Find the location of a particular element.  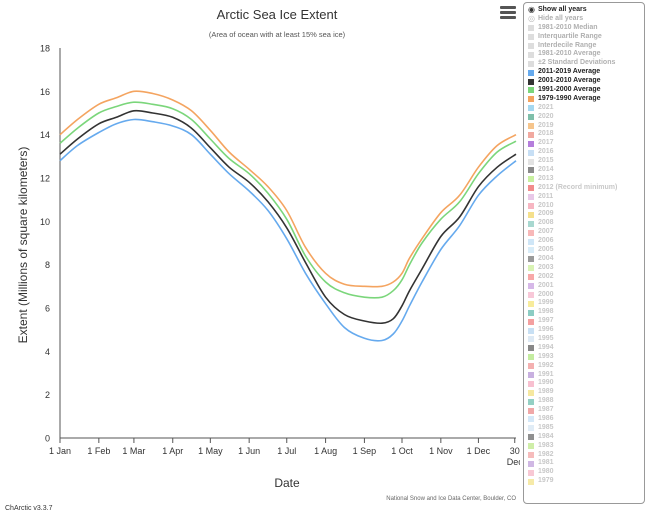

legend-item: 2006 is located at coordinates (584, 241).